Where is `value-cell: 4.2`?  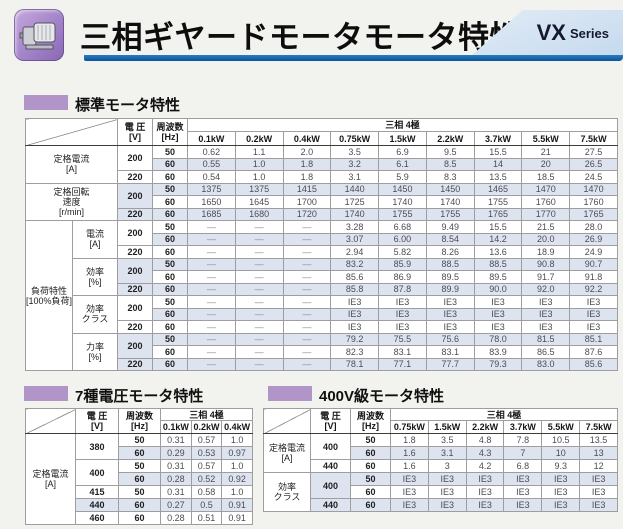
value-cell: 4.2 is located at coordinates (485, 466).